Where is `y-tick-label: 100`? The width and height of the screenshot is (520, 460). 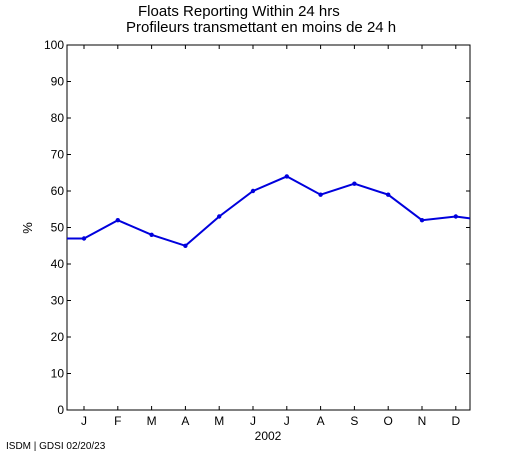
y-tick-label: 100 is located at coordinates (54, 45).